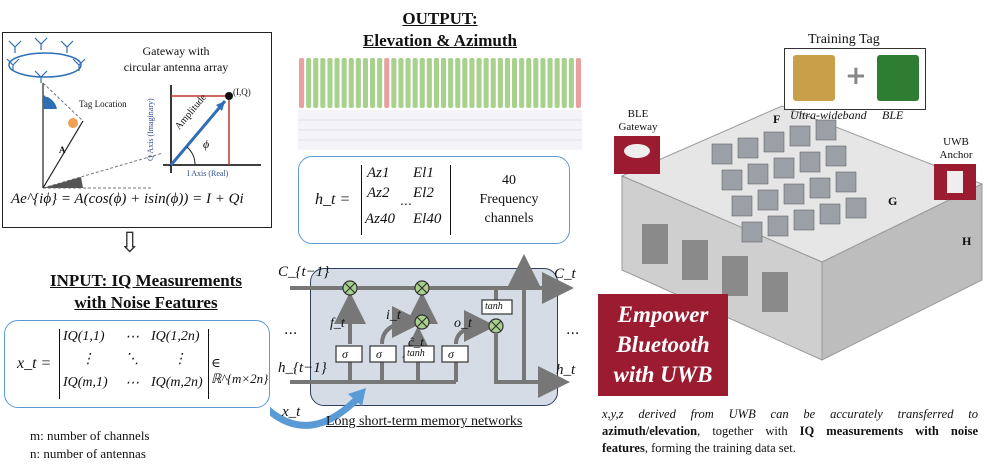  What do you see at coordinates (423, 193) in the screenshot?
I see `el-2: El2` at bounding box center [423, 193].